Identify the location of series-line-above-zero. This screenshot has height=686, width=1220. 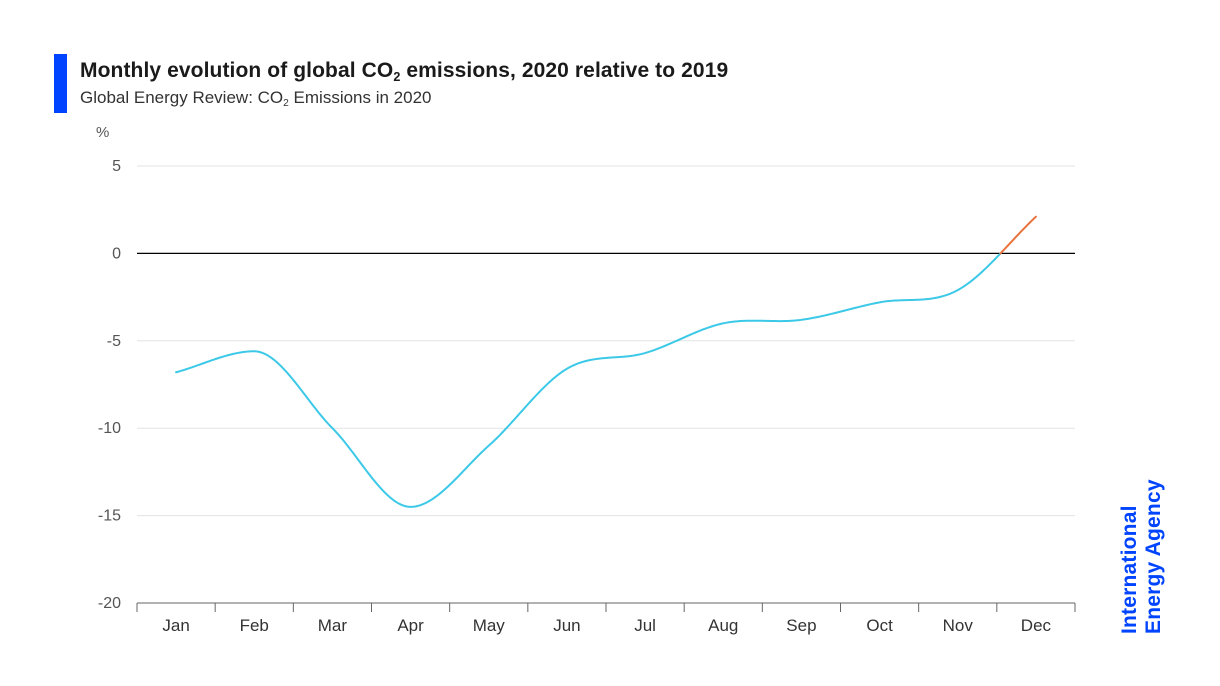
(1018, 235).